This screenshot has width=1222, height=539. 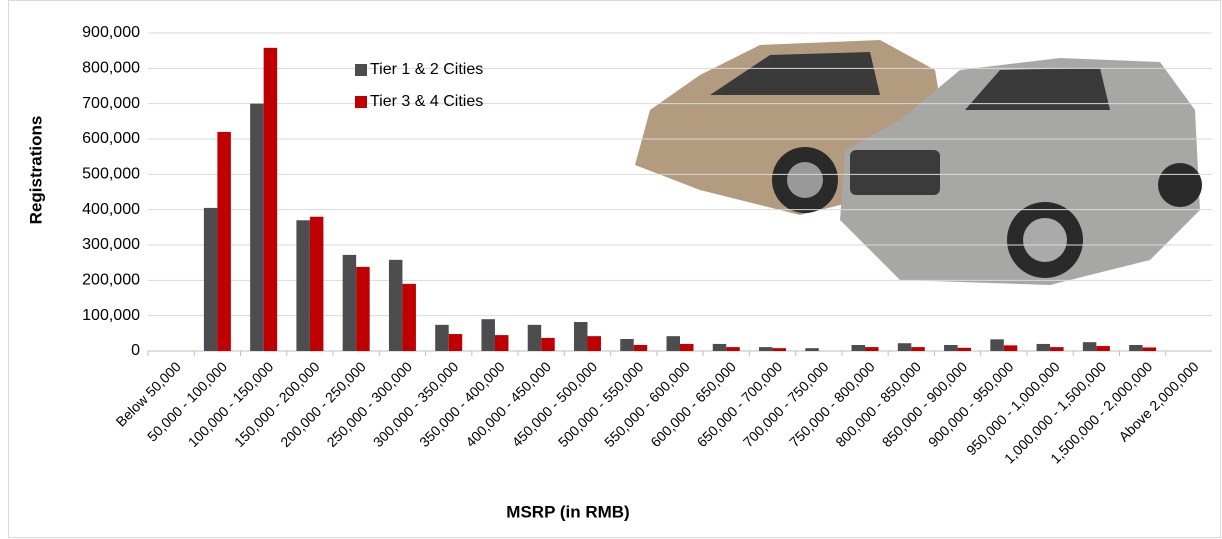 I want to click on y-tick-label: 900,000, so click(x=111, y=32).